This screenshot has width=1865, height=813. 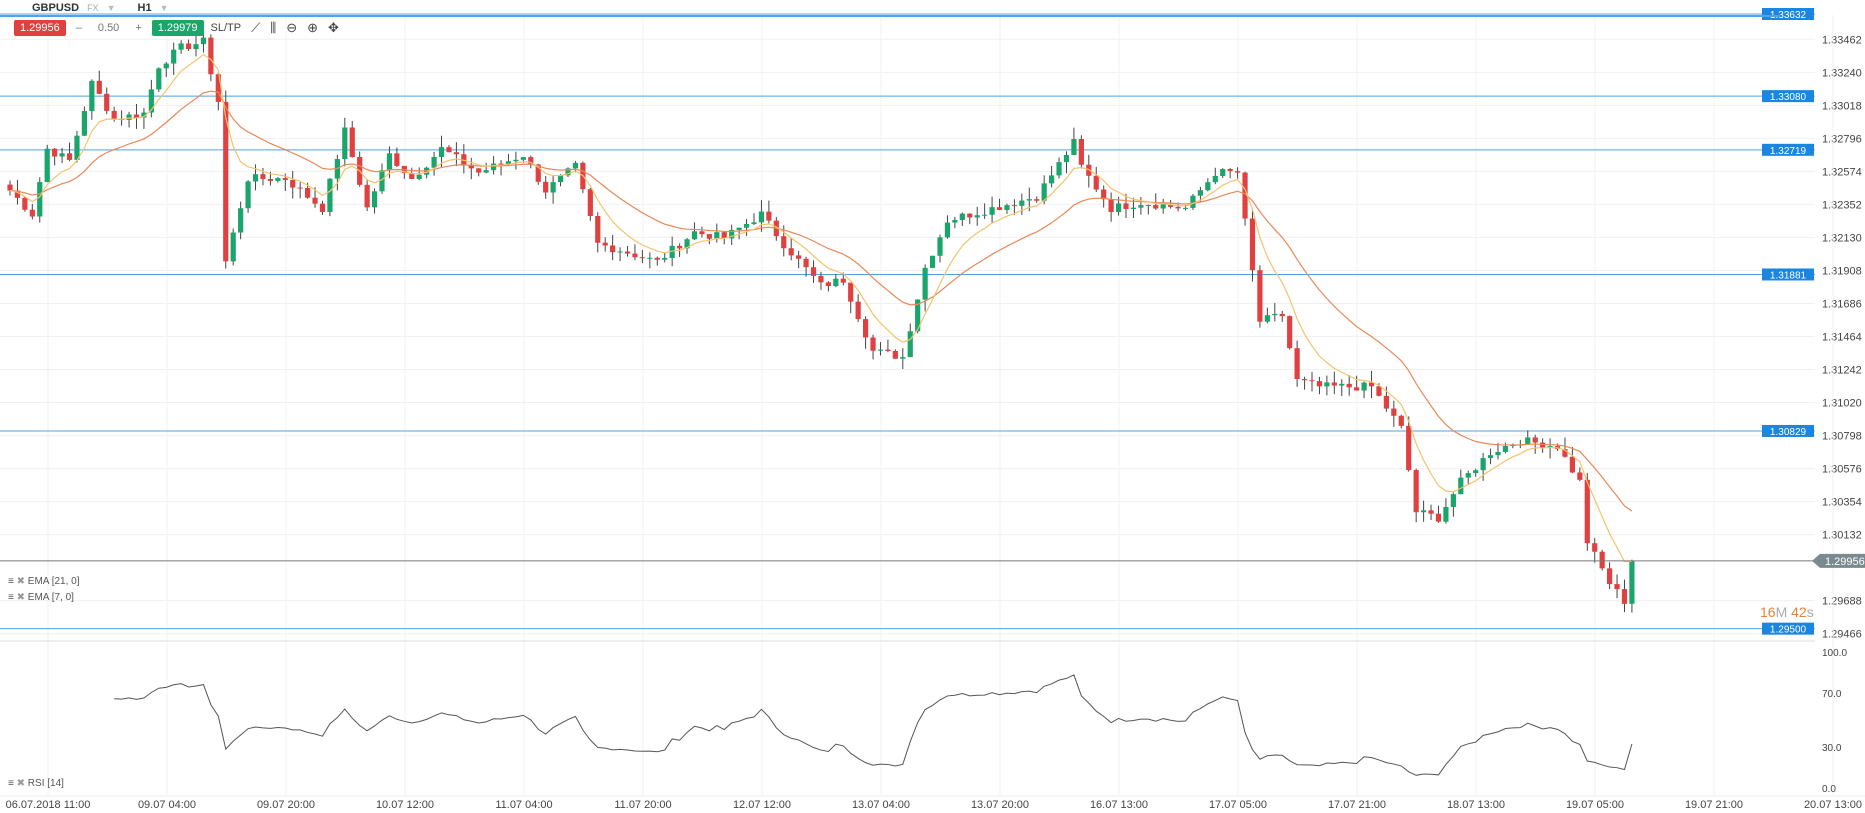 What do you see at coordinates (40, 28) in the screenshot?
I see `sell-price-button: 1.29956` at bounding box center [40, 28].